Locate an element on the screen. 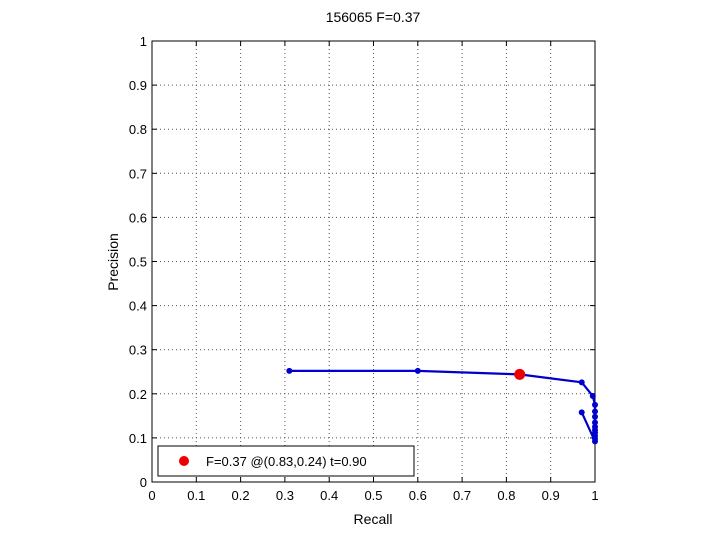 This screenshot has height=540, width=720. legend: F=0.37 @(0.83,0.24) t=0.90 is located at coordinates (286, 461).